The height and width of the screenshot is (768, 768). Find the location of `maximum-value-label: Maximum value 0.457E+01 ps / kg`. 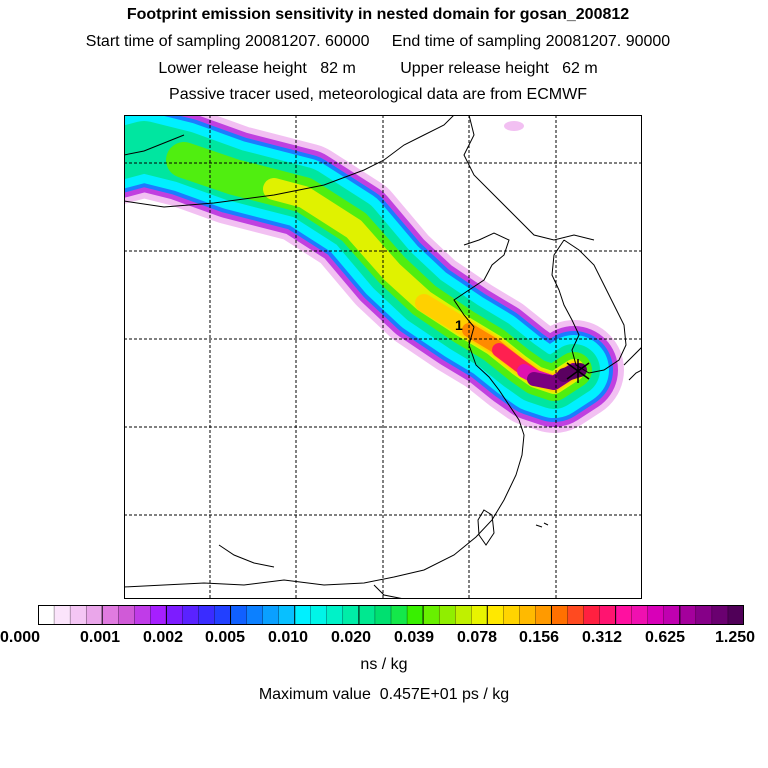

maximum-value-label: Maximum value 0.457E+01 ps / kg is located at coordinates (384, 694).